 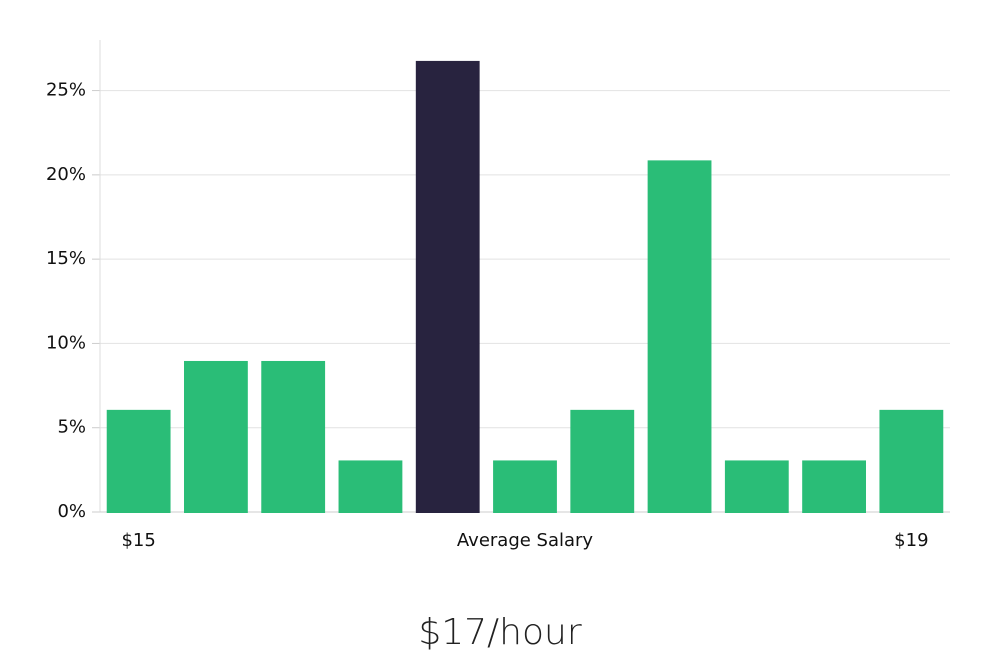 What do you see at coordinates (138, 540) in the screenshot?
I see `x-tick-label: $15` at bounding box center [138, 540].